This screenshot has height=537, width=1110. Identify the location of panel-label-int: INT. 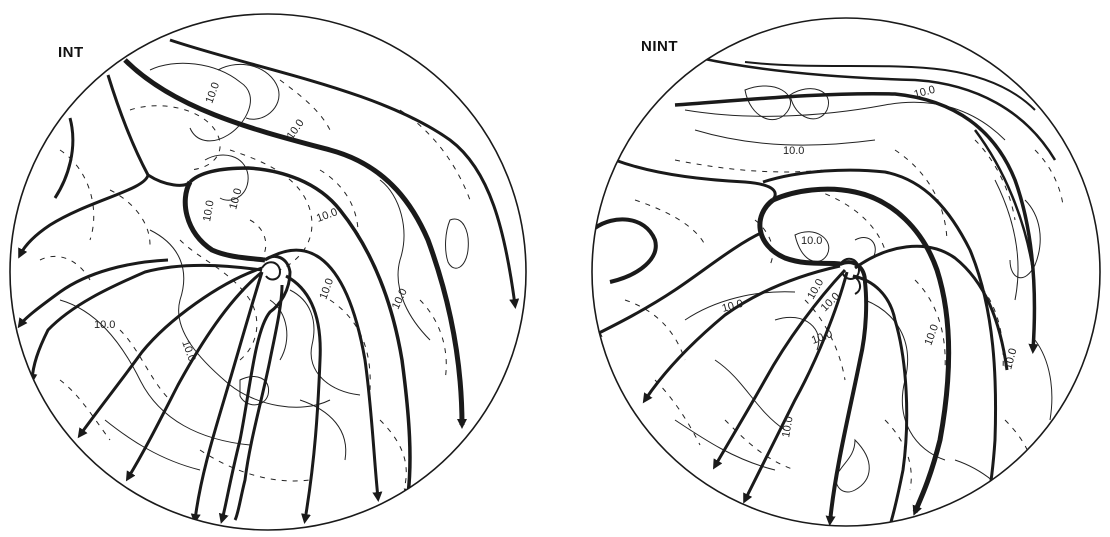
(71, 52).